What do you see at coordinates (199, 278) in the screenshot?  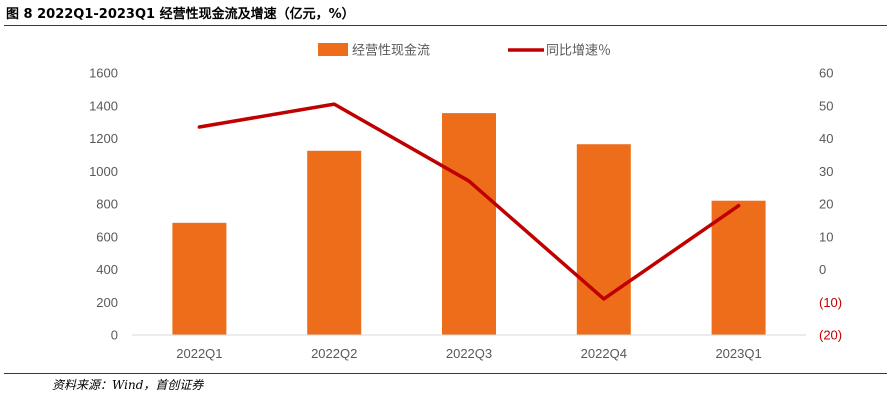 I see `bar-2022Q1` at bounding box center [199, 278].